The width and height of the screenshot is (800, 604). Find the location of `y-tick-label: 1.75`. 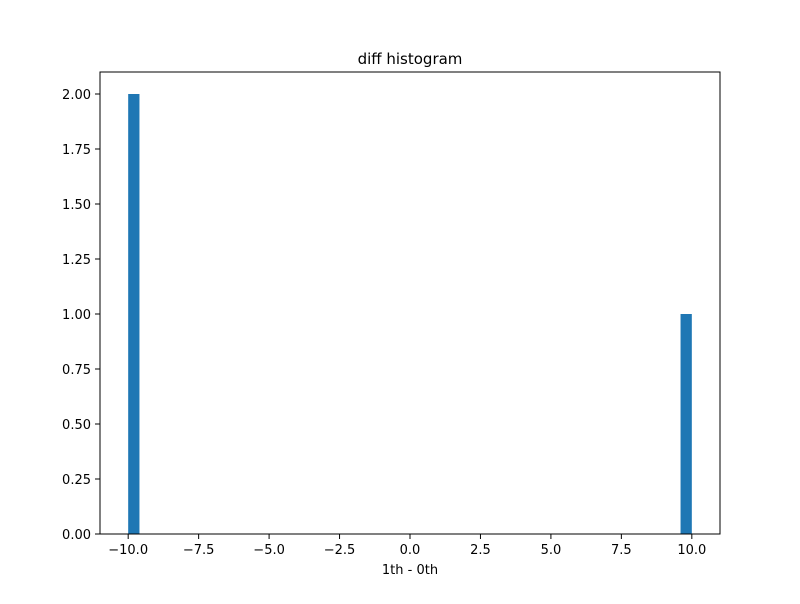

y-tick-label: 1.75 is located at coordinates (76, 150).